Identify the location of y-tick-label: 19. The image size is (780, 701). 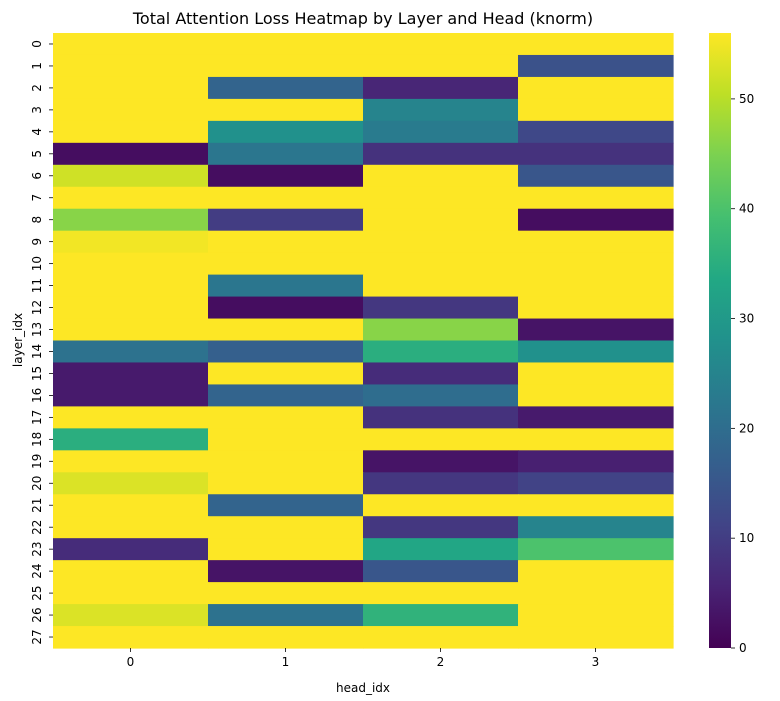
(37, 461).